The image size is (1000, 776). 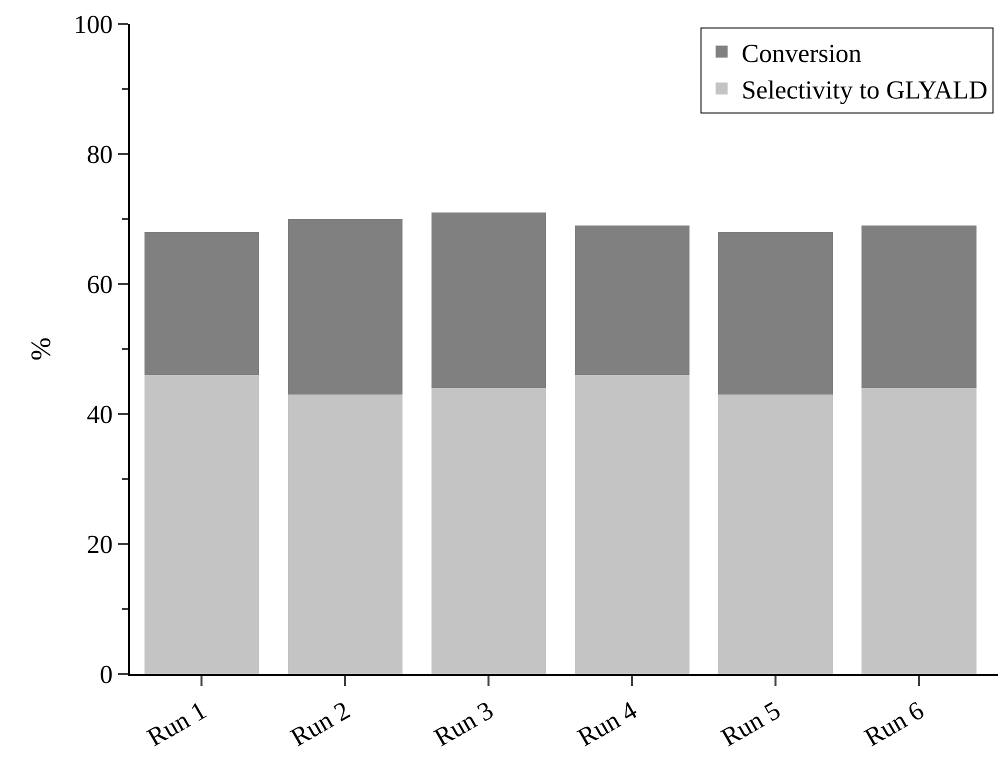 I want to click on legend-label: Selectivity to GLYALD, so click(x=865, y=90).